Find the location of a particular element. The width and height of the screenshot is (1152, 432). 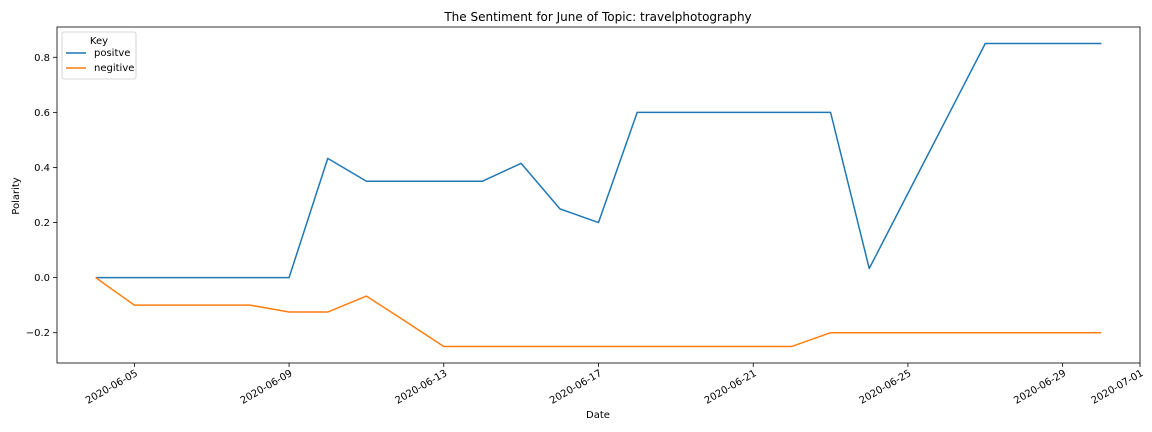

legend-label-positve: positve is located at coordinates (112, 53).